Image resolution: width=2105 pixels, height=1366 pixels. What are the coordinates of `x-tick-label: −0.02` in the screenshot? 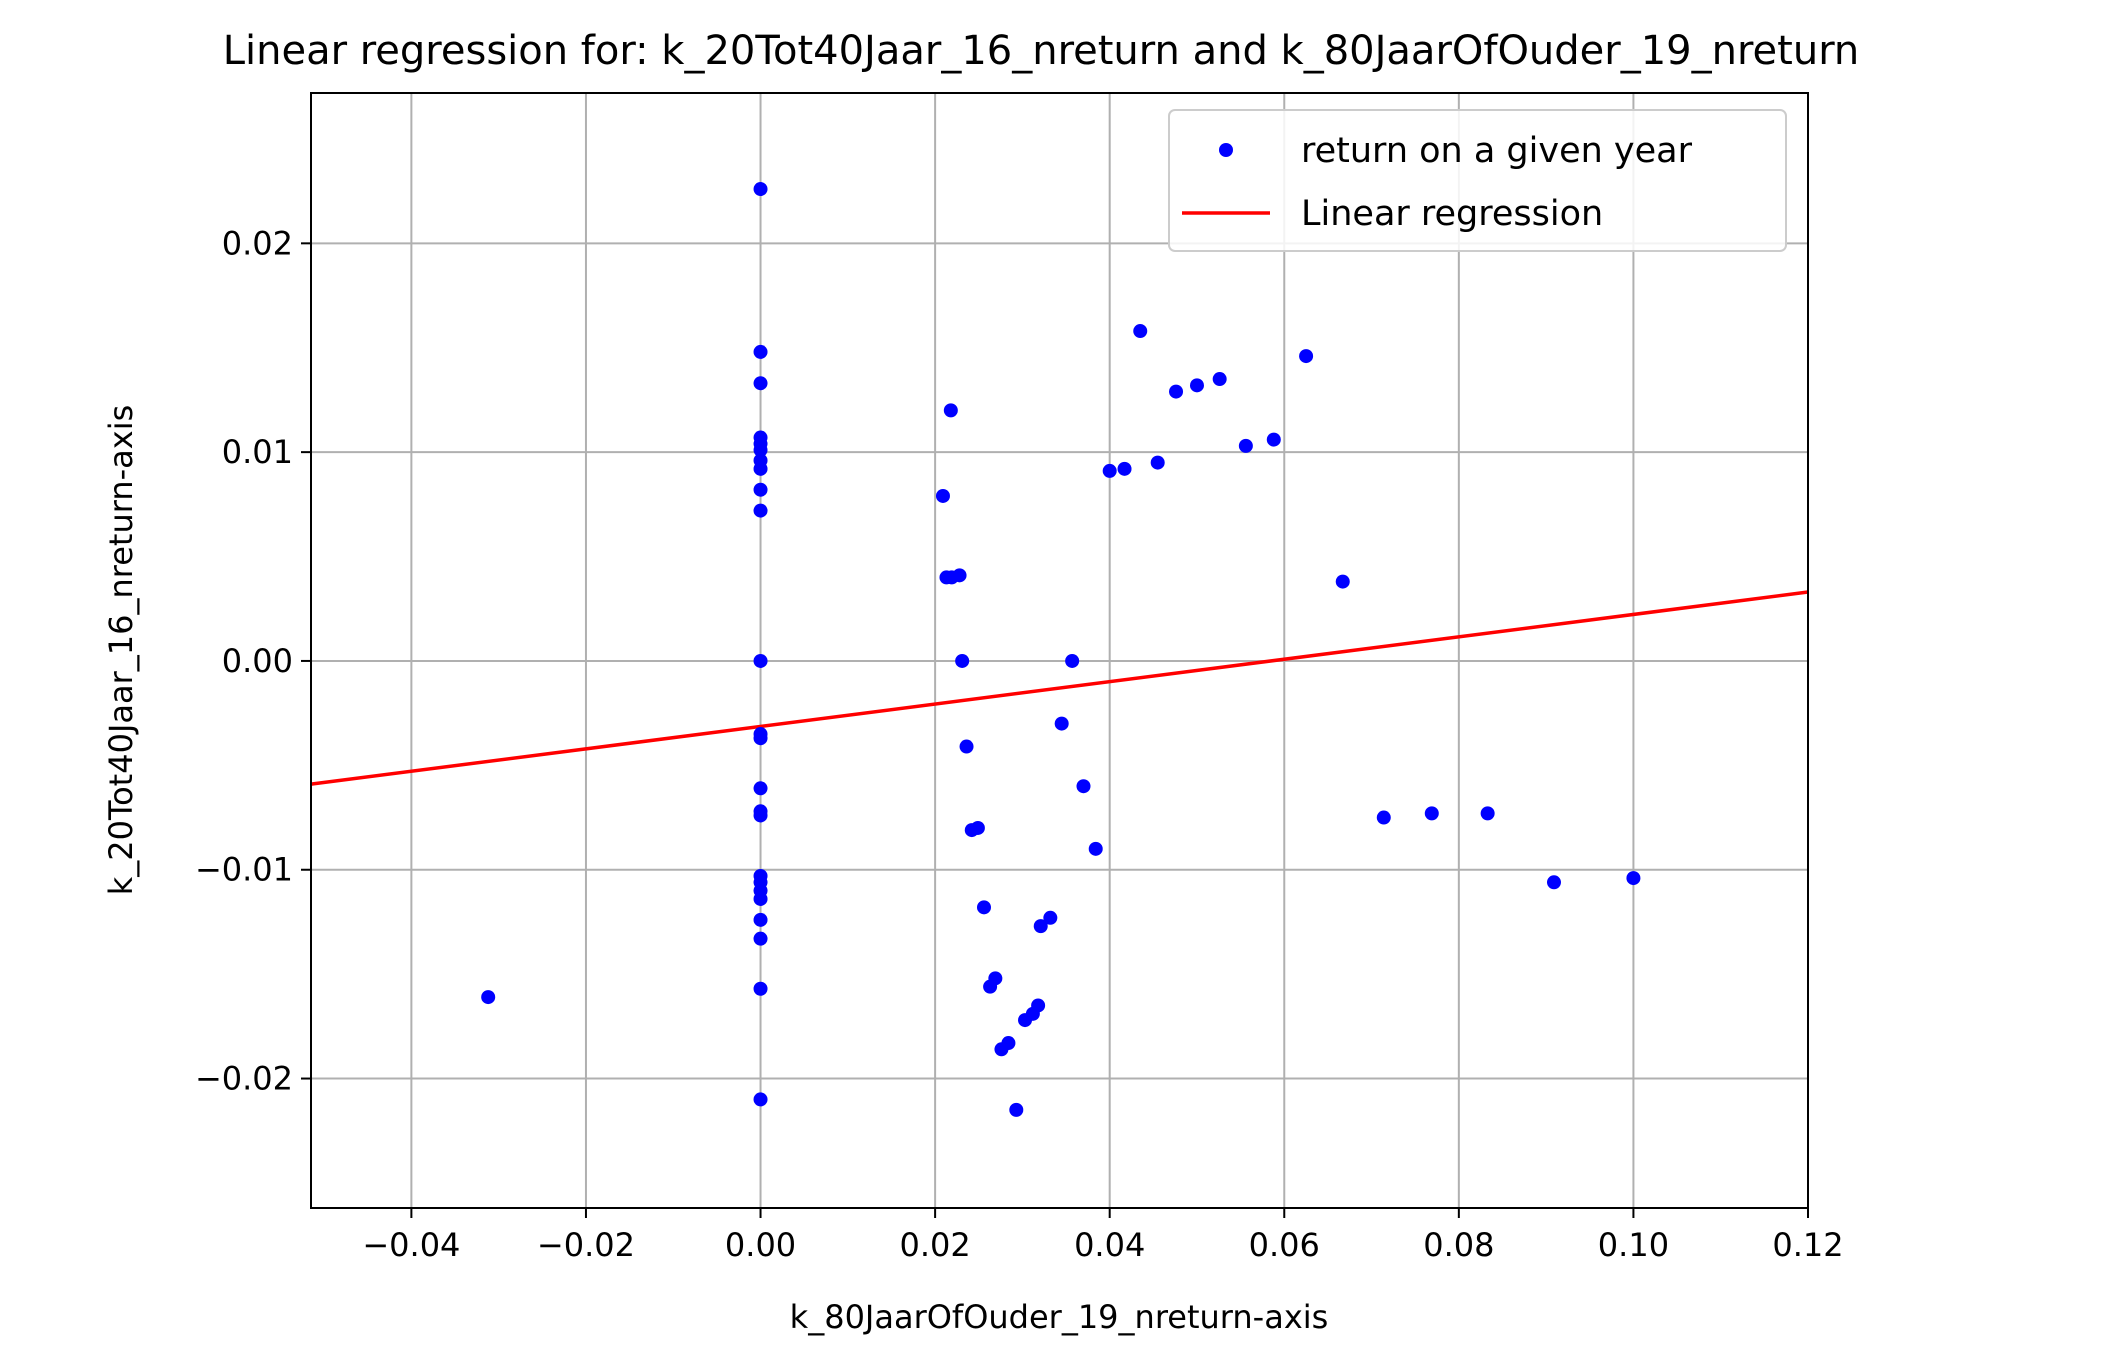 It's located at (586, 1245).